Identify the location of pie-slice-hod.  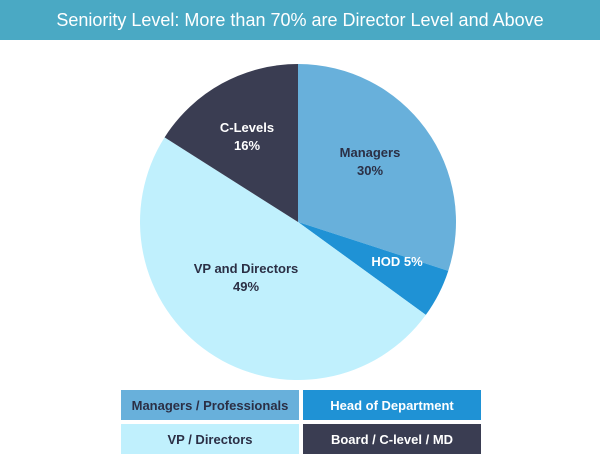
(373, 268).